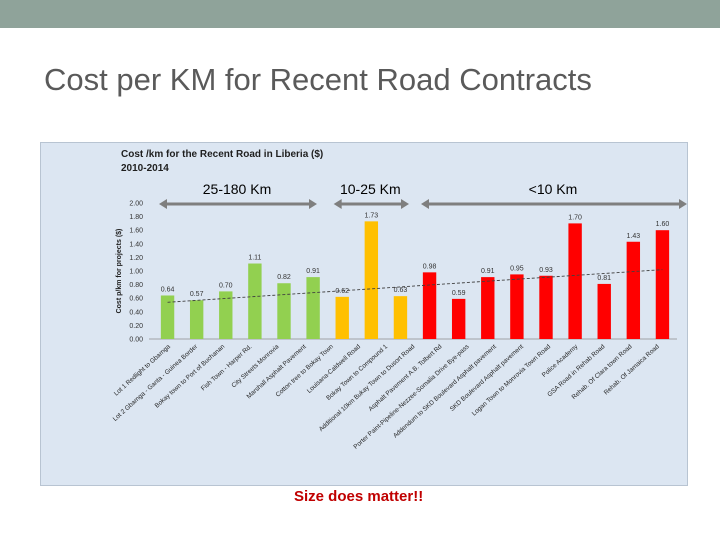 This screenshot has height=540, width=720. Describe the element at coordinates (372, 215) in the screenshot. I see `data-label-7: 1.73` at that location.